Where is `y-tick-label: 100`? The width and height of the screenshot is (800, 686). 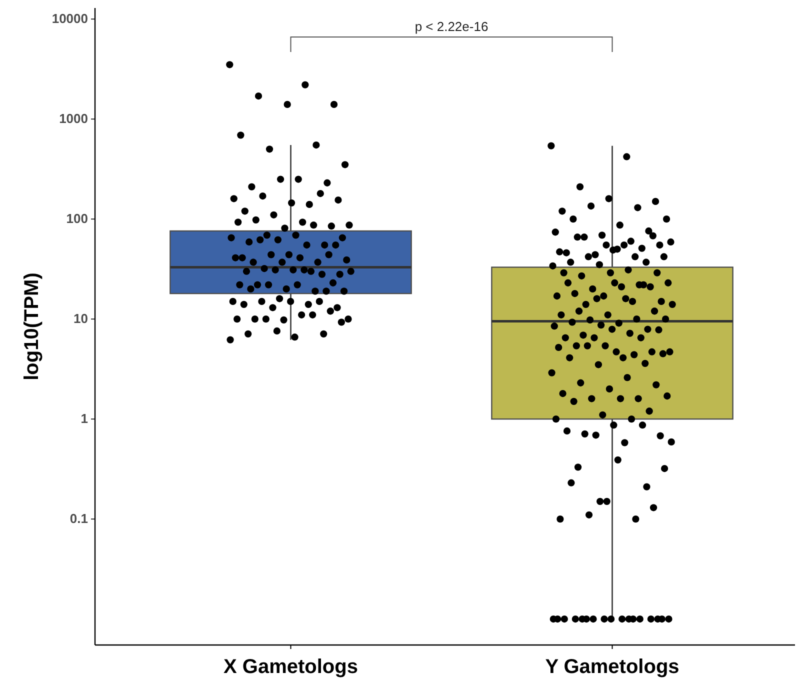
y-tick-label: 100 is located at coordinates (77, 218).